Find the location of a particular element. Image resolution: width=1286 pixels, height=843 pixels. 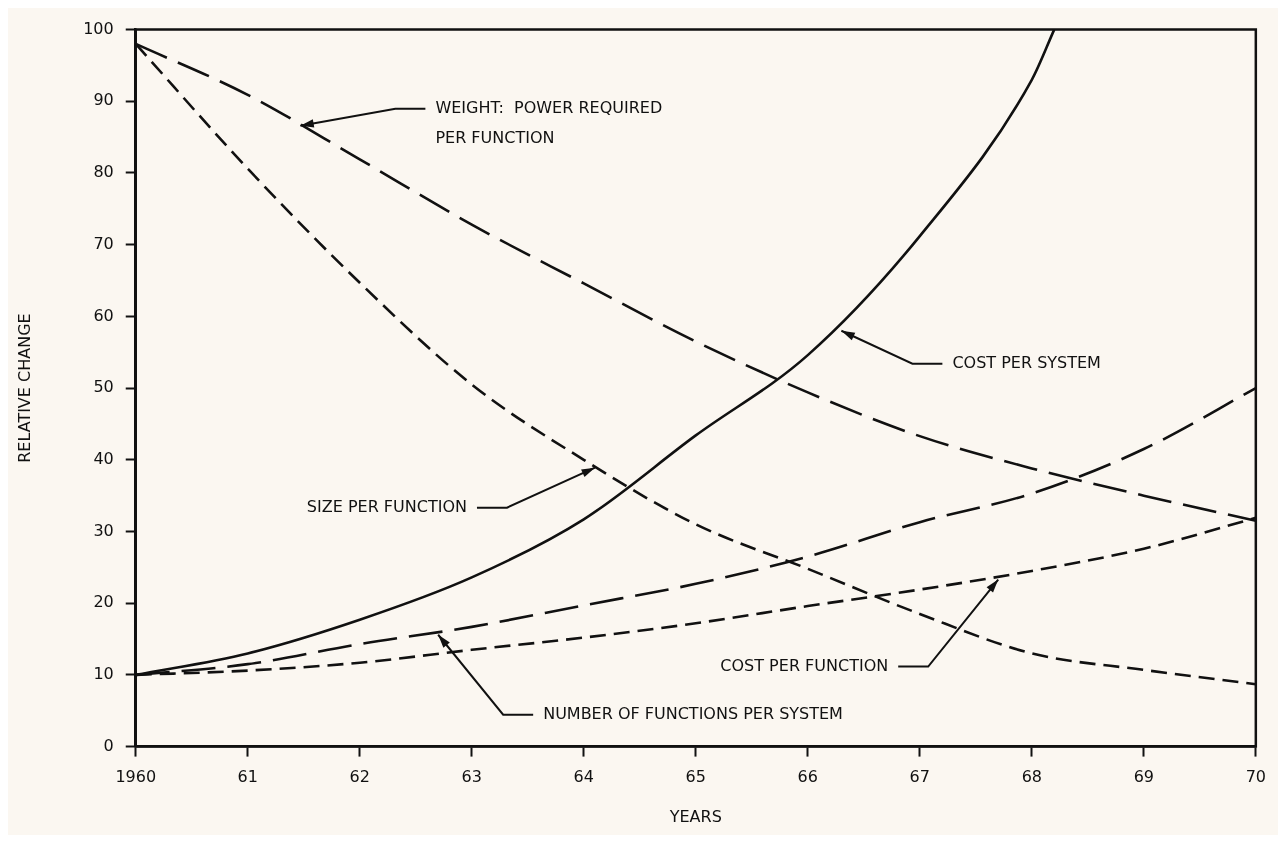

x-tick-label: 69 is located at coordinates (1143, 777).